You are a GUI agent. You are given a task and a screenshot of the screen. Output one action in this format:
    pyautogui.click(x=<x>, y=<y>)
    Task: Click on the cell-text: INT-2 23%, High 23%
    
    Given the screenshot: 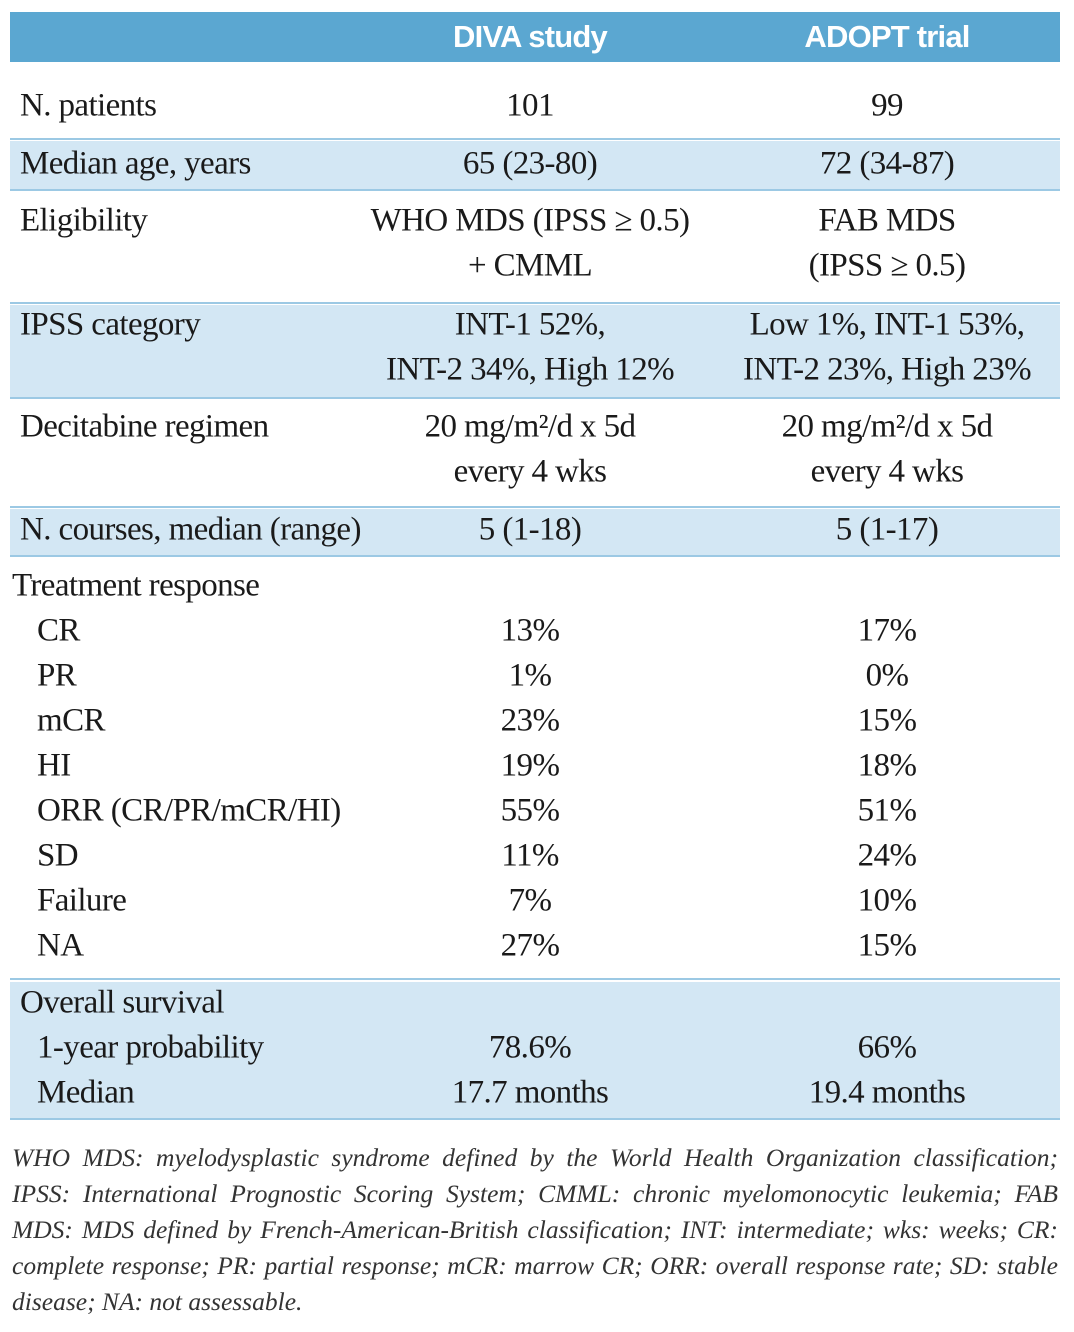 What is the action you would take?
    pyautogui.click(x=887, y=369)
    